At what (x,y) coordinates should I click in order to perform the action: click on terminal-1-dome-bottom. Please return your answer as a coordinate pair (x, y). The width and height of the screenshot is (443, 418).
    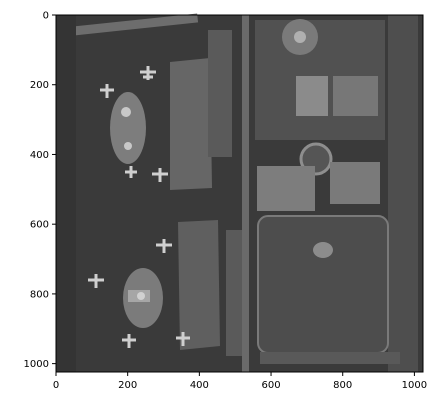
    Looking at the image, I should click on (128, 146).